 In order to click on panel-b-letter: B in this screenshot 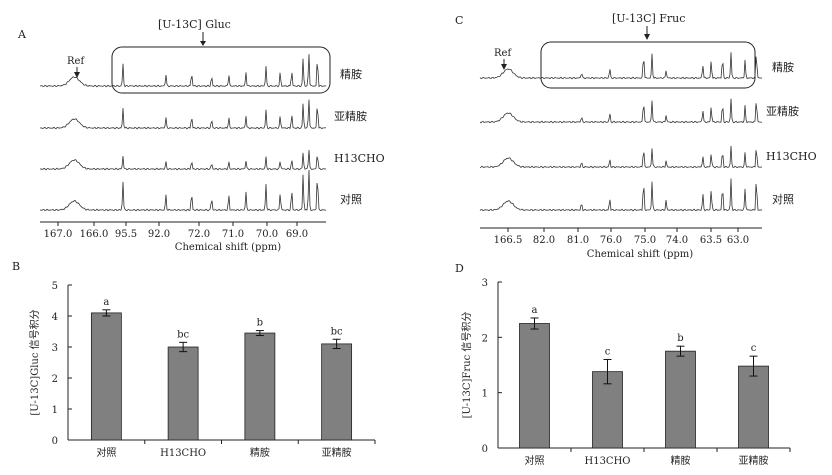, I will do `click(16, 266)`.